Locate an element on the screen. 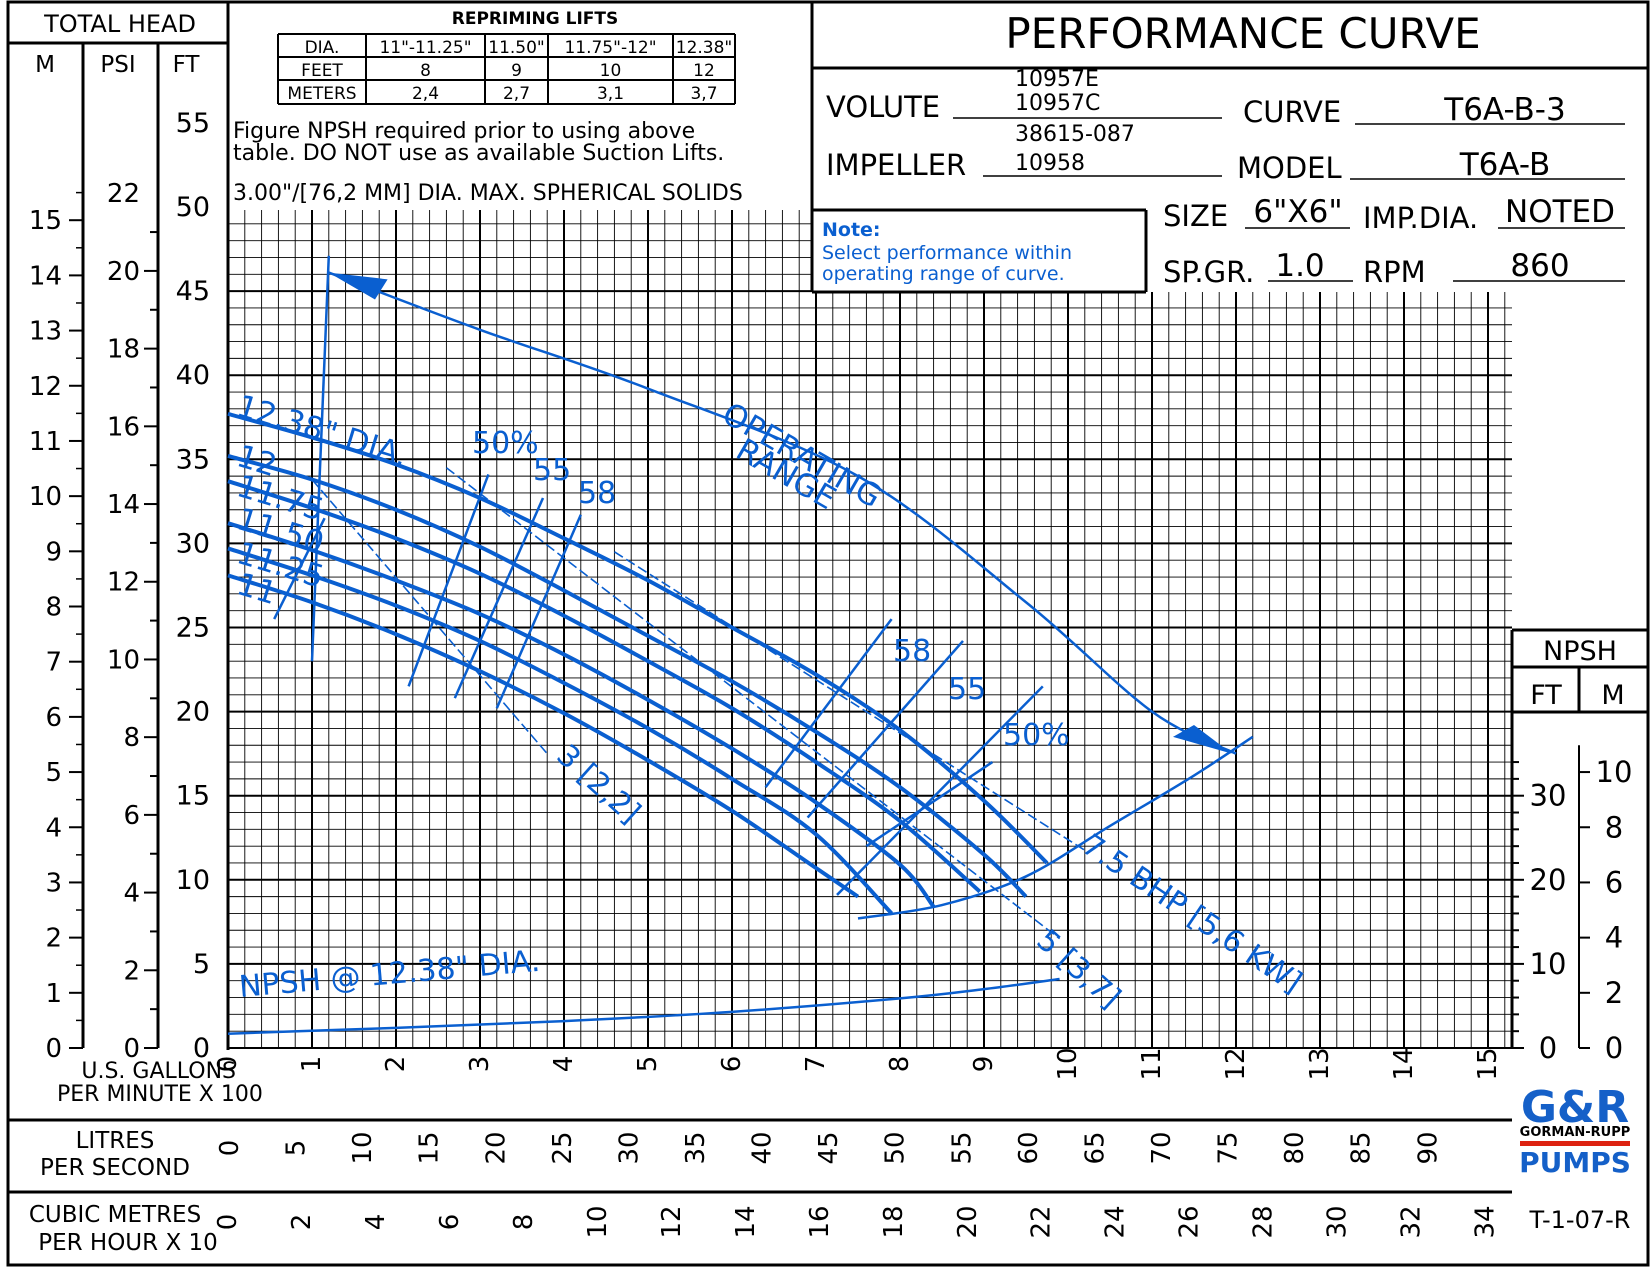 The width and height of the screenshot is (1650, 1267). x-tick-lps: 35 is located at coordinates (696, 1147).